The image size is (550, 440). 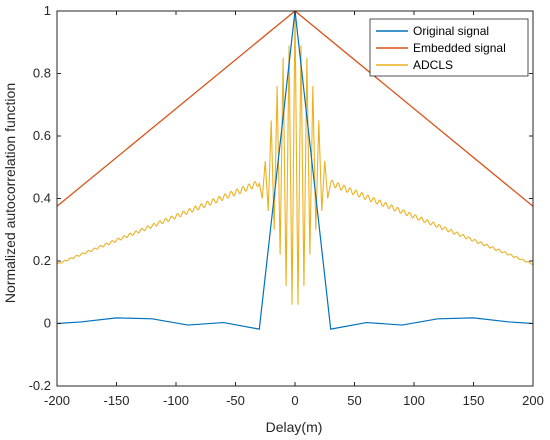 What do you see at coordinates (57, 400) in the screenshot?
I see `x-tick-label: -200` at bounding box center [57, 400].